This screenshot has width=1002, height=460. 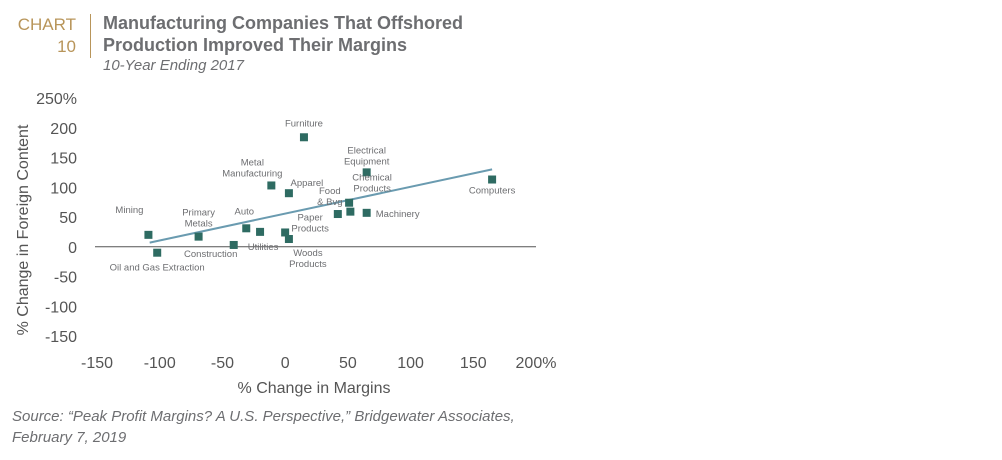 I want to click on point-utilities, so click(x=260, y=231).